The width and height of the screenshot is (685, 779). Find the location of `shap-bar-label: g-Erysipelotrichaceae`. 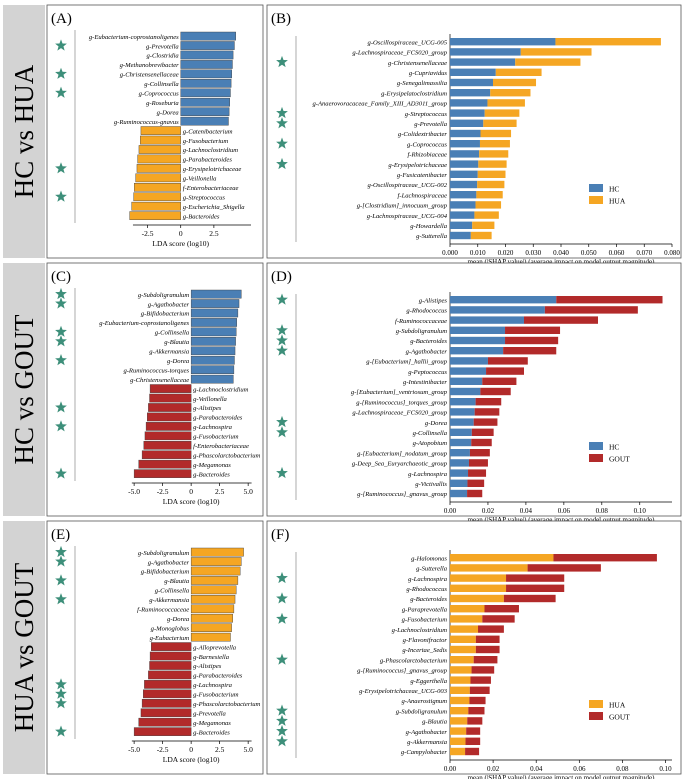

shap-bar-label: g-Erysipelotrichaceae is located at coordinates (417, 165).